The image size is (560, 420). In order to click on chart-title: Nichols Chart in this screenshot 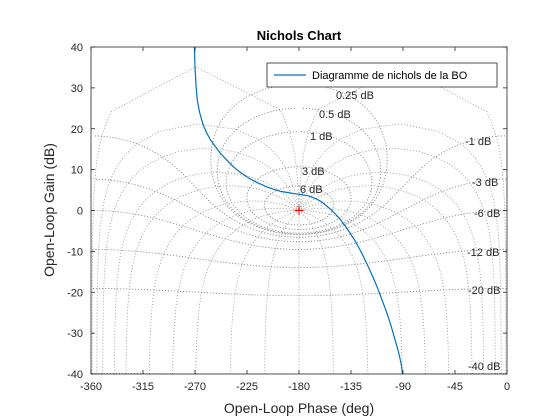, I will do `click(299, 35)`.